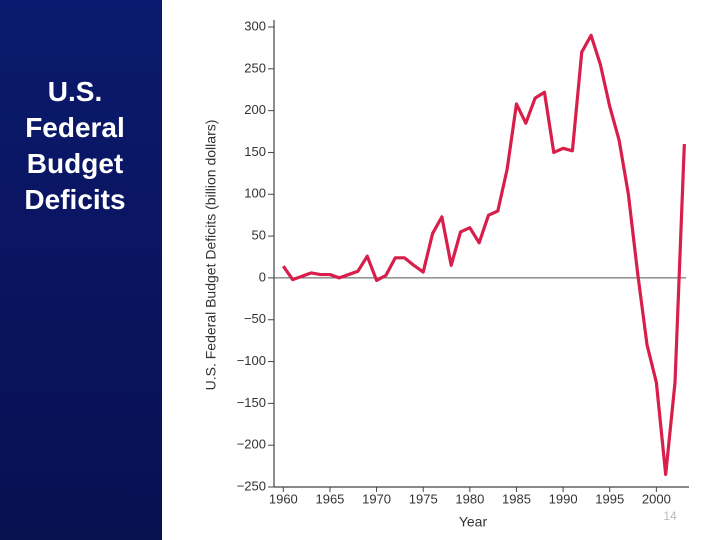 This screenshot has width=720, height=540. What do you see at coordinates (251, 402) in the screenshot?
I see `y-tick-label: −150` at bounding box center [251, 402].